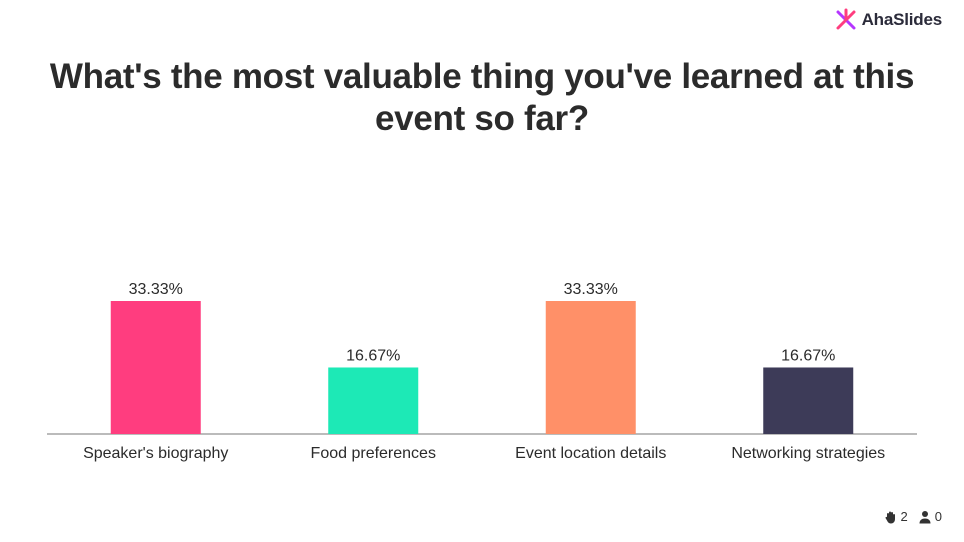 The image size is (964, 542). Describe the element at coordinates (156, 289) in the screenshot. I see `value-label-0: 33.33%` at that location.